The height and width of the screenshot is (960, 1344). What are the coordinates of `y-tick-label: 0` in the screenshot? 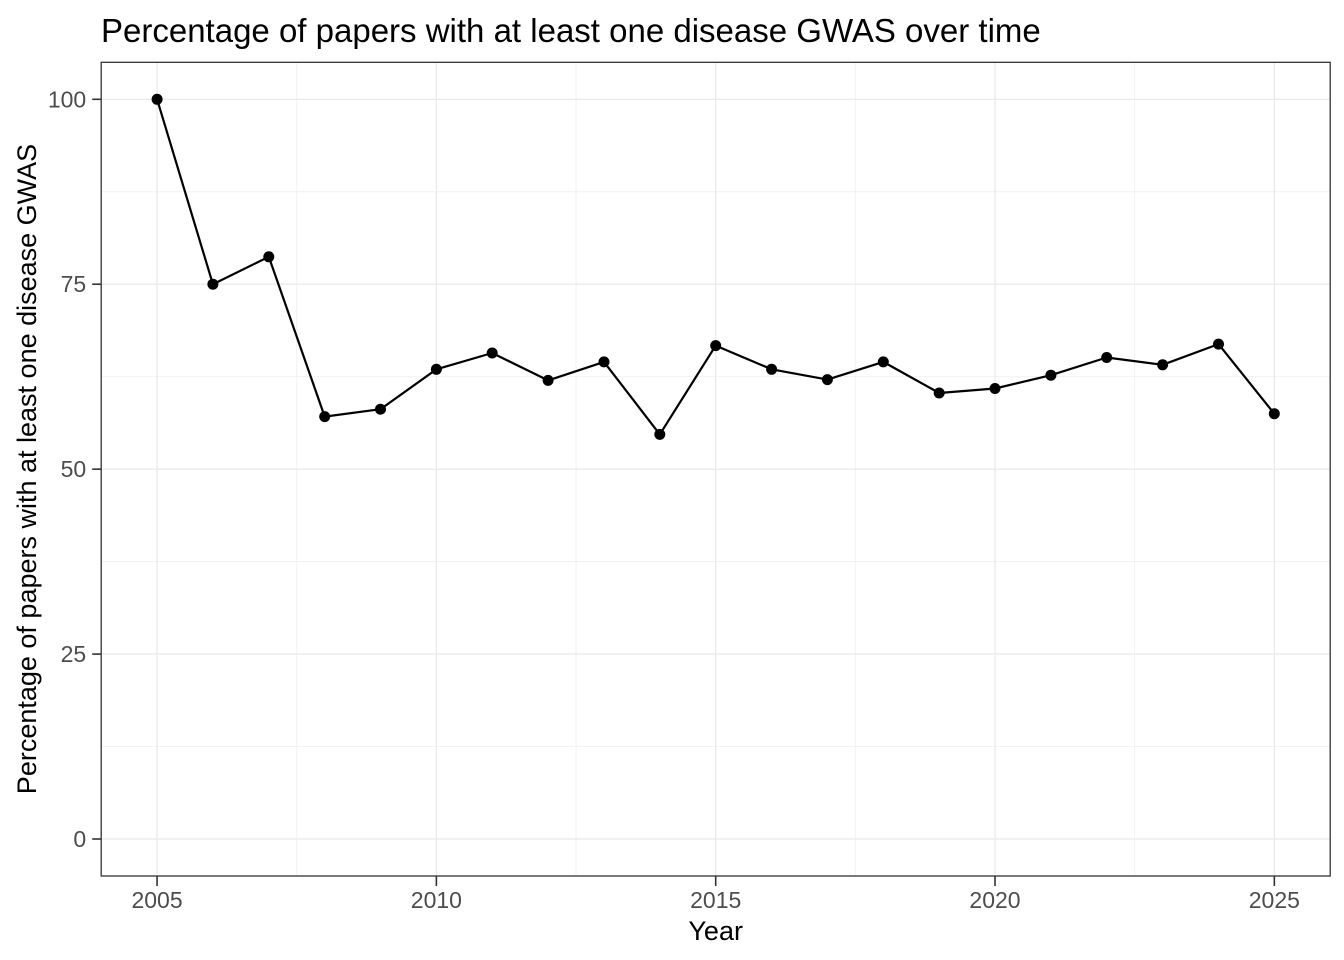 It's located at (79, 839).